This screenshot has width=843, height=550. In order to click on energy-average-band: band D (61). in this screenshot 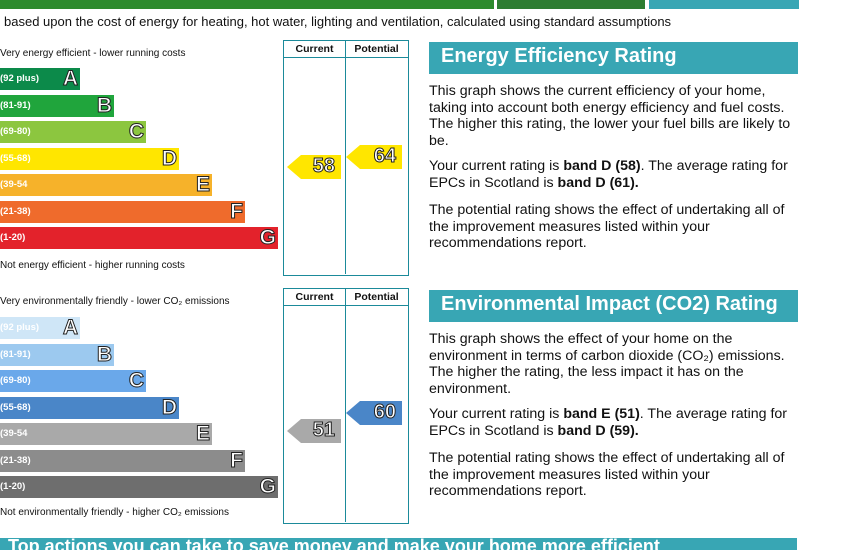, I will do `click(598, 182)`.